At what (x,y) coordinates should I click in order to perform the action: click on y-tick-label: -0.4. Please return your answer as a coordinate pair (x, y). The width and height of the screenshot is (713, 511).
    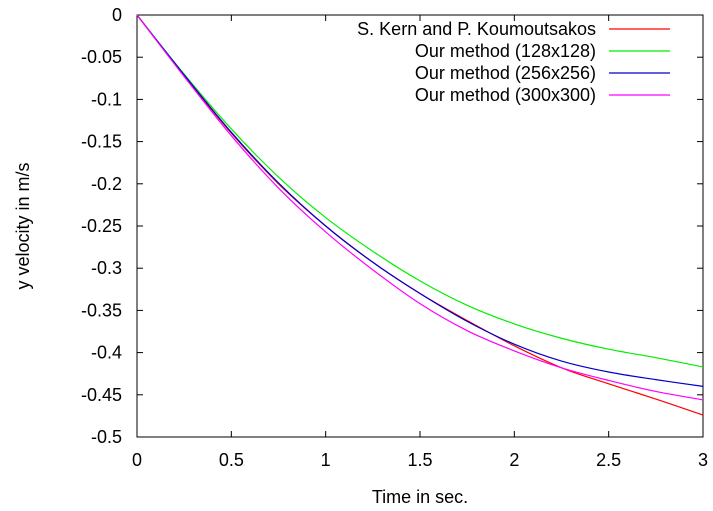
    Looking at the image, I should click on (106, 353).